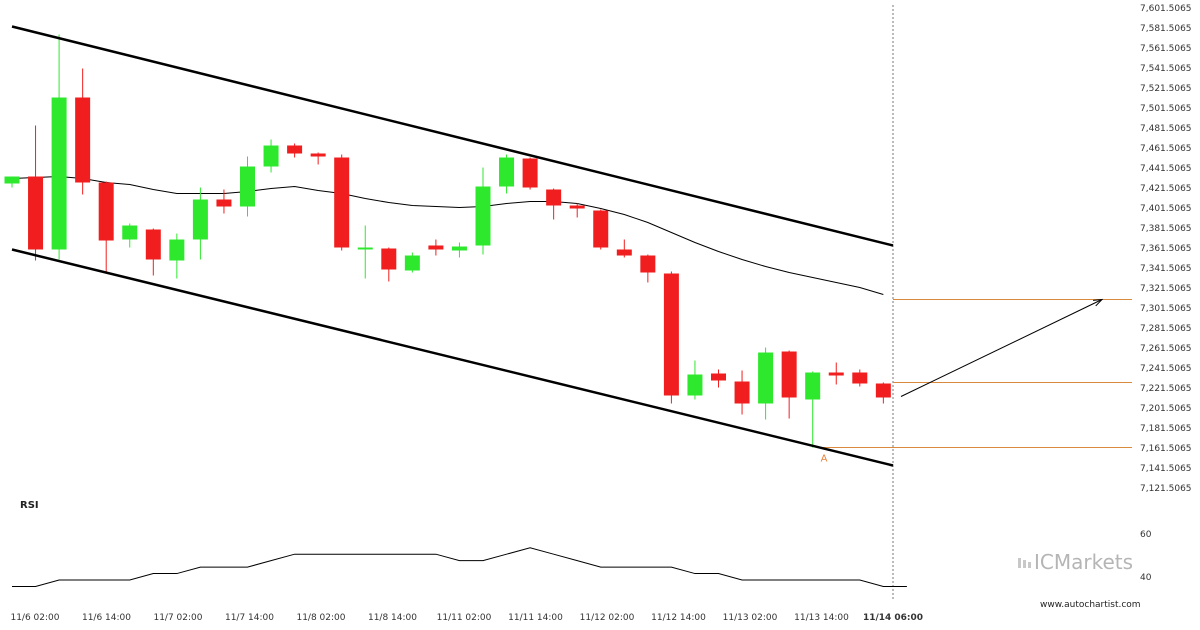 Image resolution: width=1200 pixels, height=630 pixels. I want to click on y-tick-label: 7,221.5065, so click(1166, 389).